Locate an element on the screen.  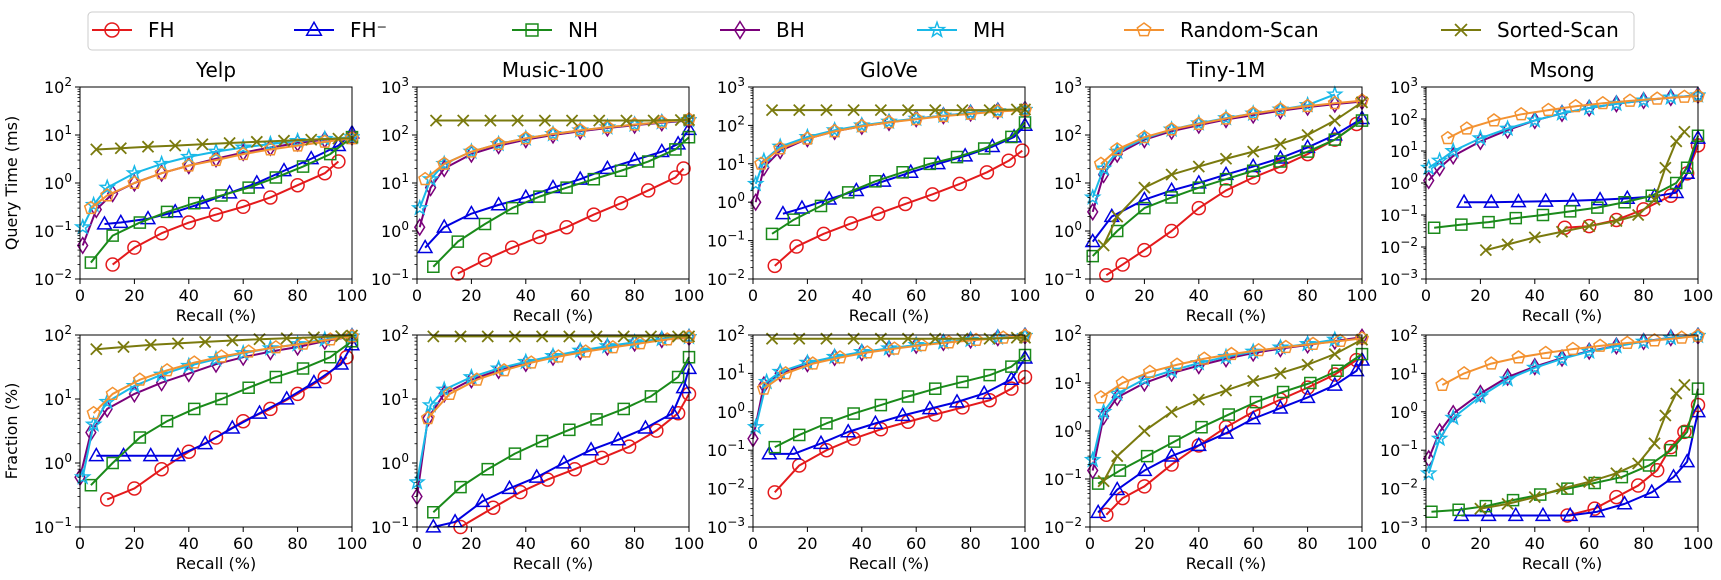
x-tick-label: 40 is located at coordinates (526, 543).